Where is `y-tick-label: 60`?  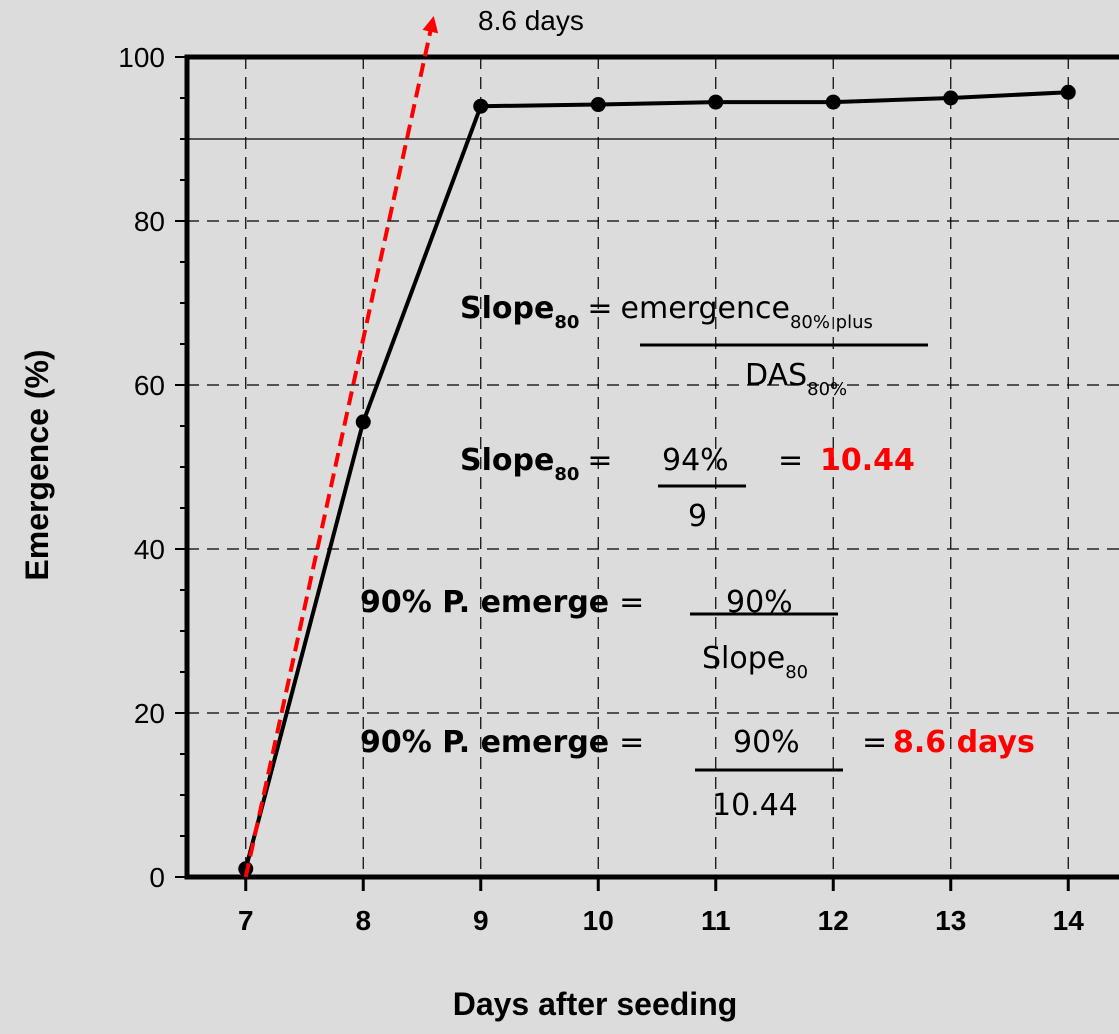
y-tick-label: 60 is located at coordinates (149, 385).